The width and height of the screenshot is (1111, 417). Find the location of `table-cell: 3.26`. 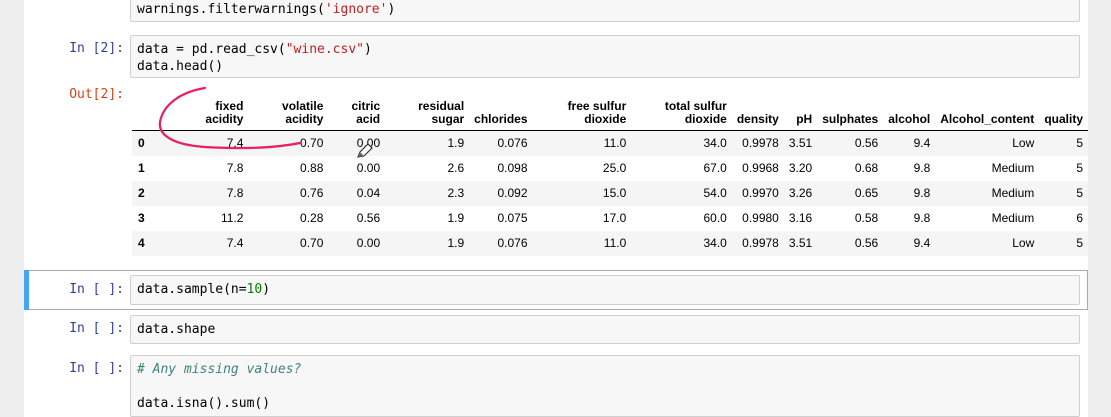

table-cell: 3.26 is located at coordinates (800, 193).